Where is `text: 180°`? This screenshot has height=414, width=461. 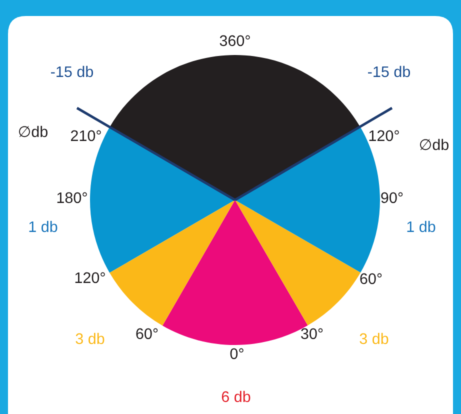
text: 180° is located at coordinates (72, 198).